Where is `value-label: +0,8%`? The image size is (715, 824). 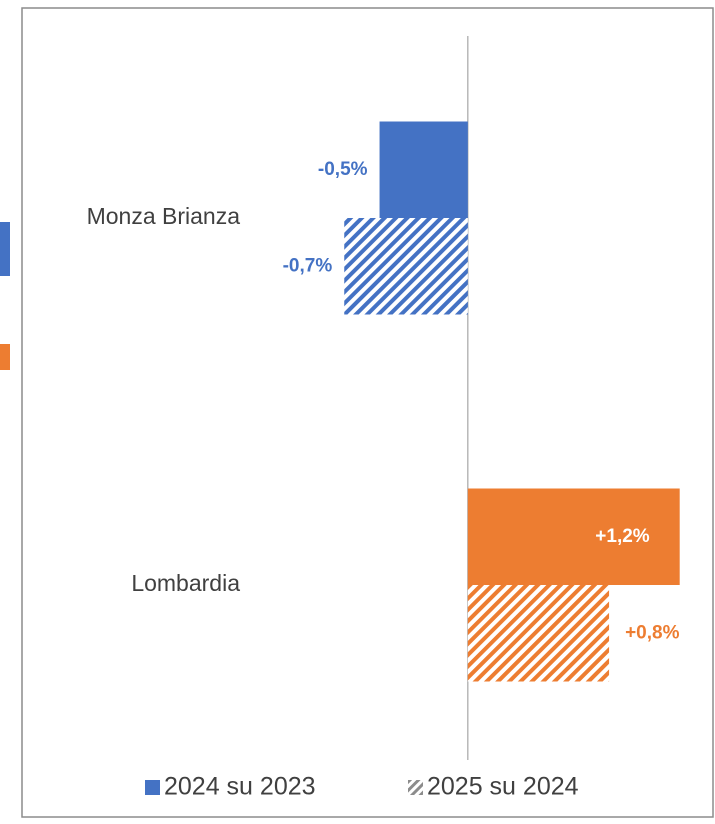
value-label: +0,8% is located at coordinates (652, 632).